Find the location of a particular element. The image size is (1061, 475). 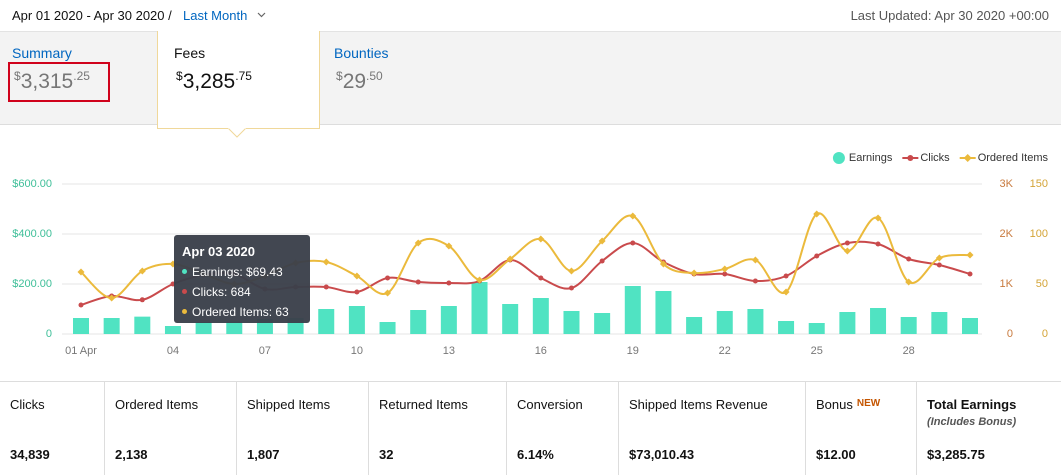

y-tick-label: 3K is located at coordinates (1007, 184).